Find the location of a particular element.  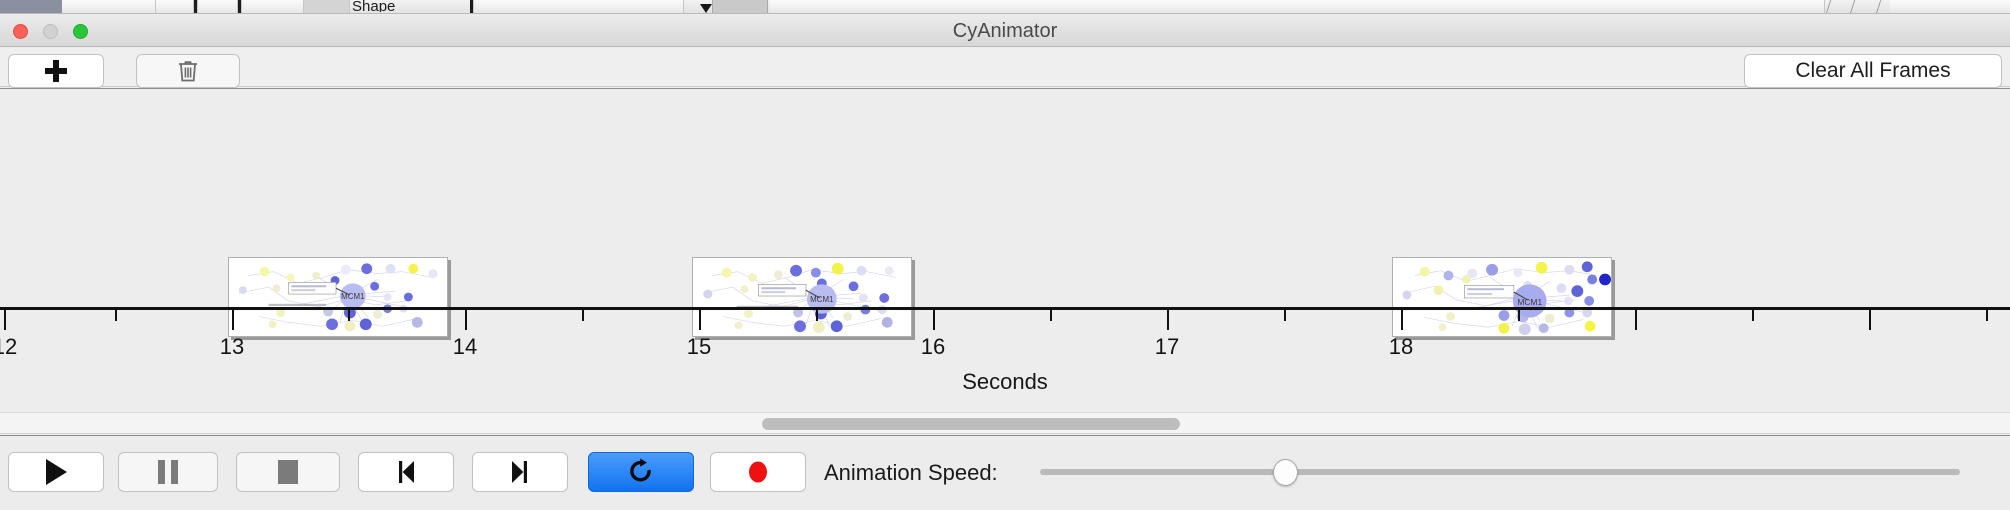

pause-button is located at coordinates (168, 472).